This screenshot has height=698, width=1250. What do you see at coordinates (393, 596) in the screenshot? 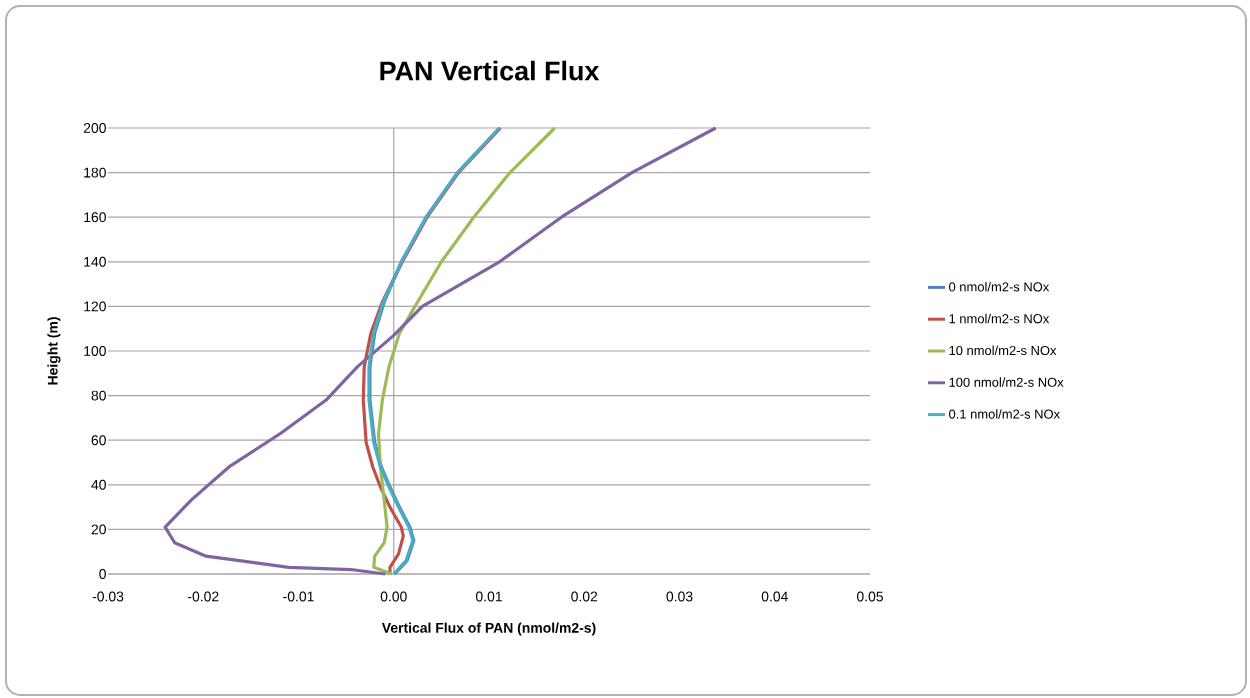
I see `x-tick-label: 0.00` at bounding box center [393, 596].